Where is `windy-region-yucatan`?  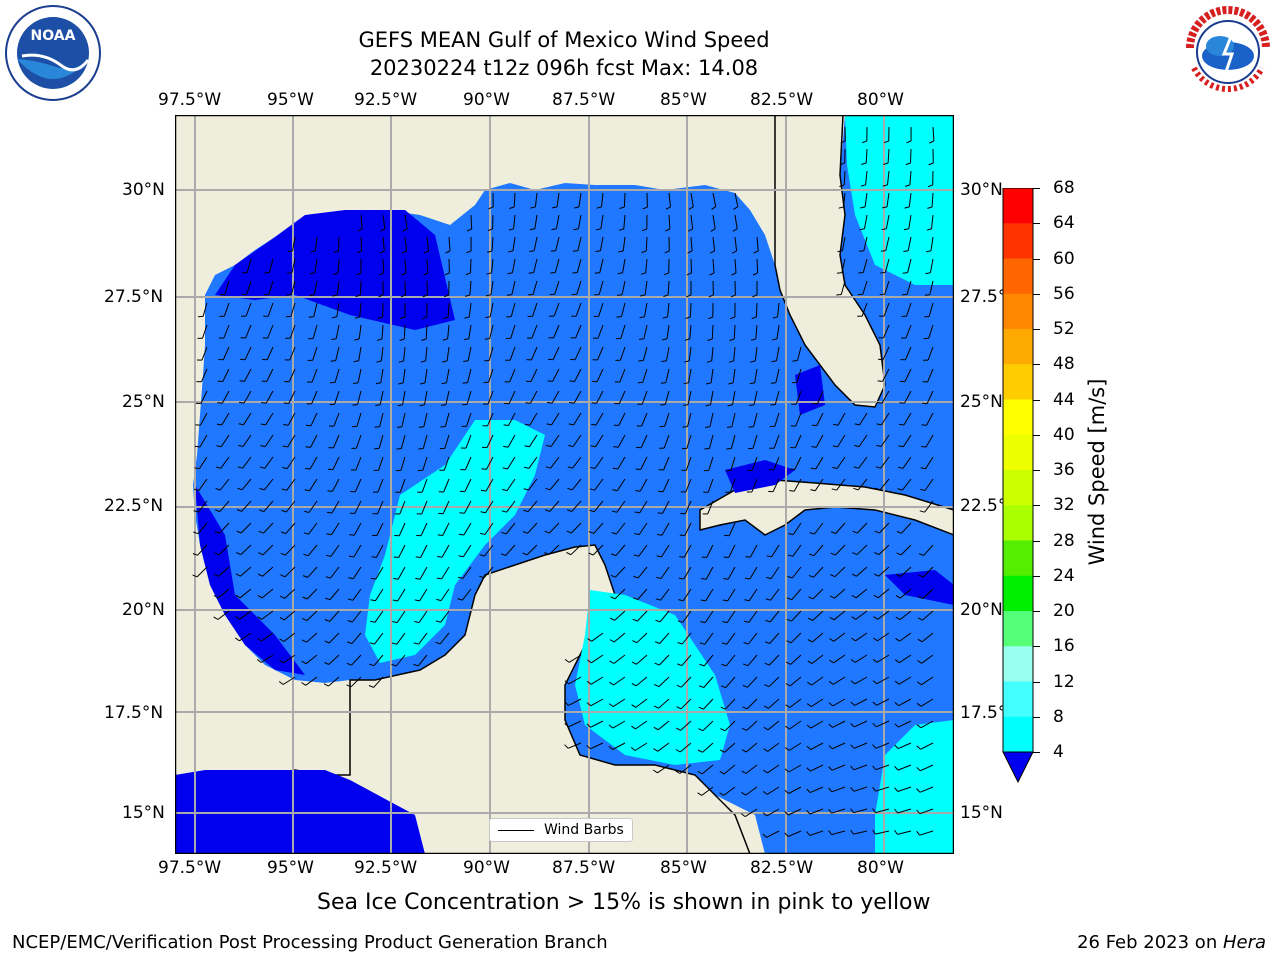
windy-region-yucatan is located at coordinates (652, 677).